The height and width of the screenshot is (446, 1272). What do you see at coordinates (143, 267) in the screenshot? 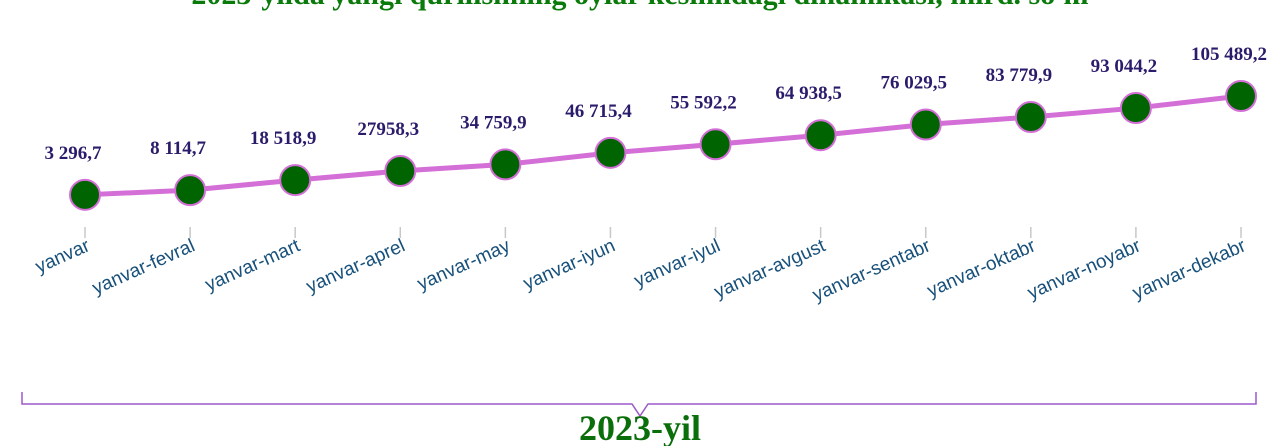
I see `x-tick-label: yanvar-fevral` at bounding box center [143, 267].